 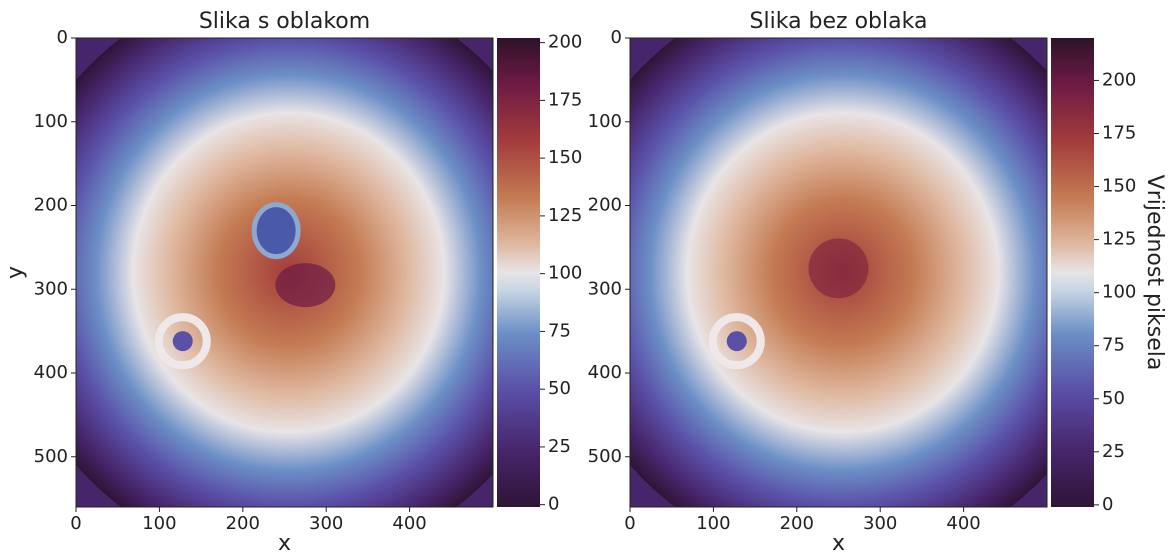 What do you see at coordinates (284, 21) in the screenshot?
I see `chart-title: Slika s oblakom` at bounding box center [284, 21].